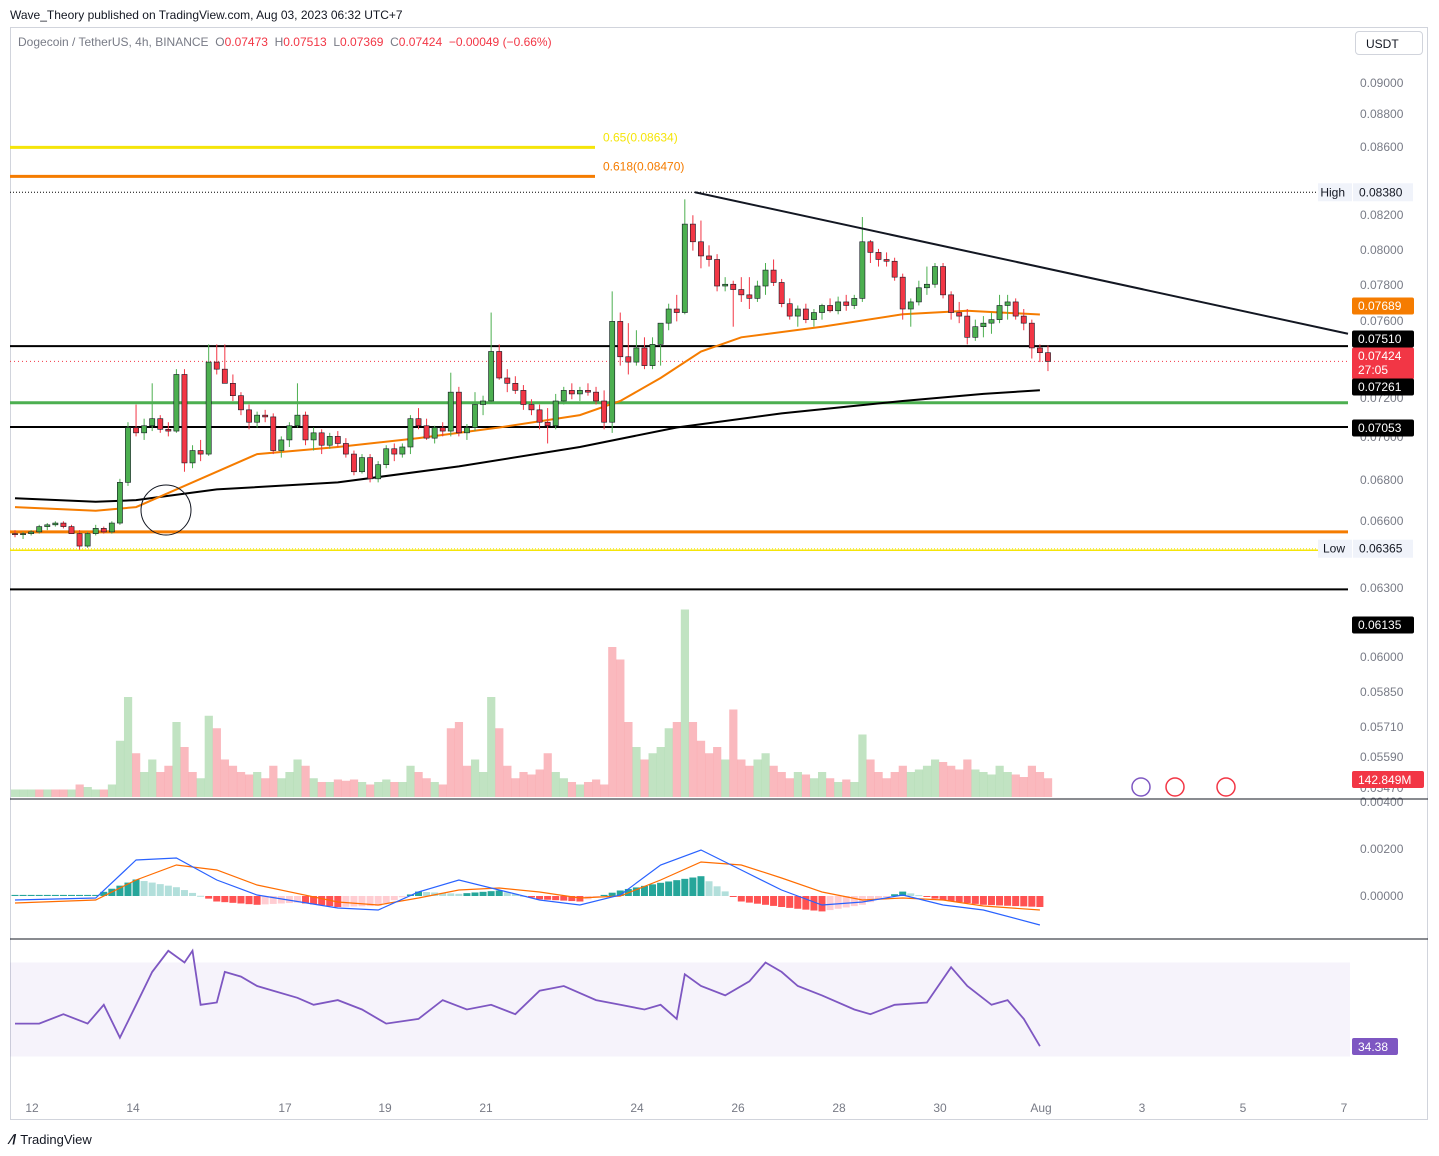  Describe the element at coordinates (1380, 356) in the screenshot. I see `price-tag-value: 0.07424` at that location.